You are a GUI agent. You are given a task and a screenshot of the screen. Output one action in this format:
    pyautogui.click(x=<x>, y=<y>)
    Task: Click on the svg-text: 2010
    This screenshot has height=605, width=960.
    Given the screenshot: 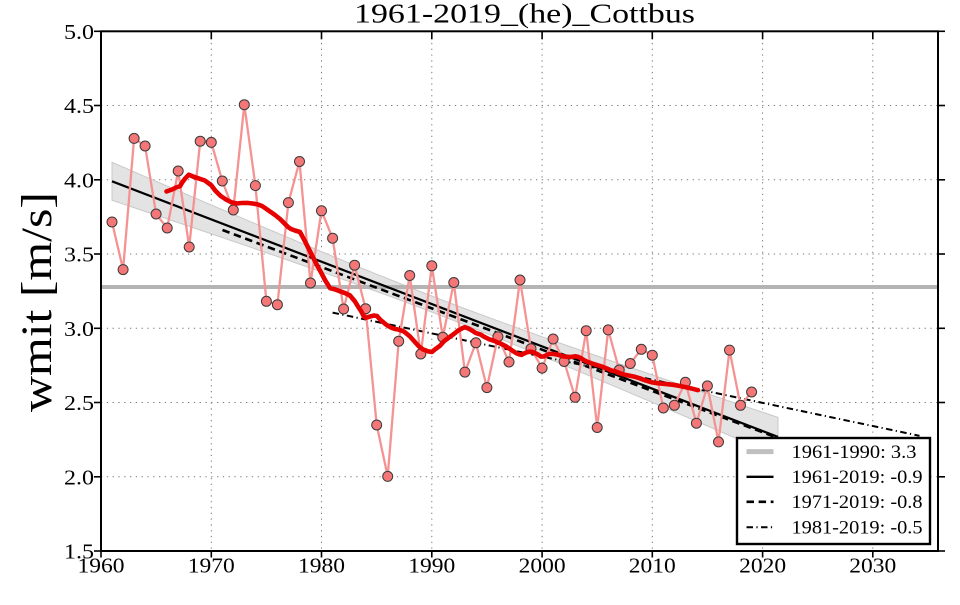 What is the action you would take?
    pyautogui.click(x=652, y=566)
    